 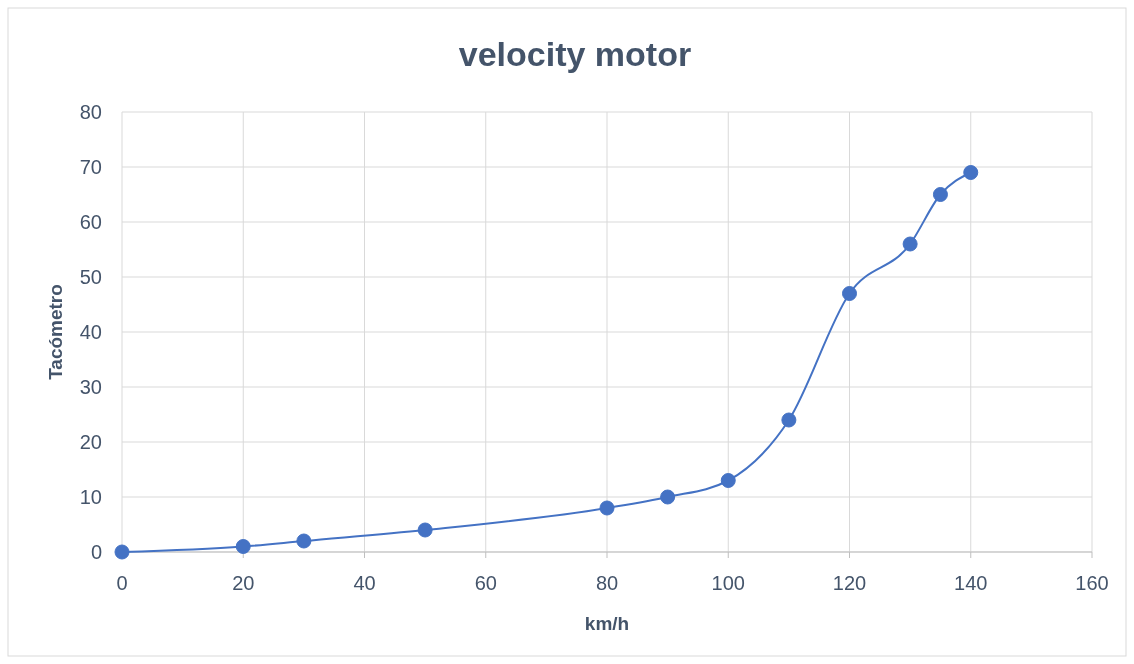 What do you see at coordinates (90, 387) in the screenshot?
I see `y-tick-label: 30` at bounding box center [90, 387].